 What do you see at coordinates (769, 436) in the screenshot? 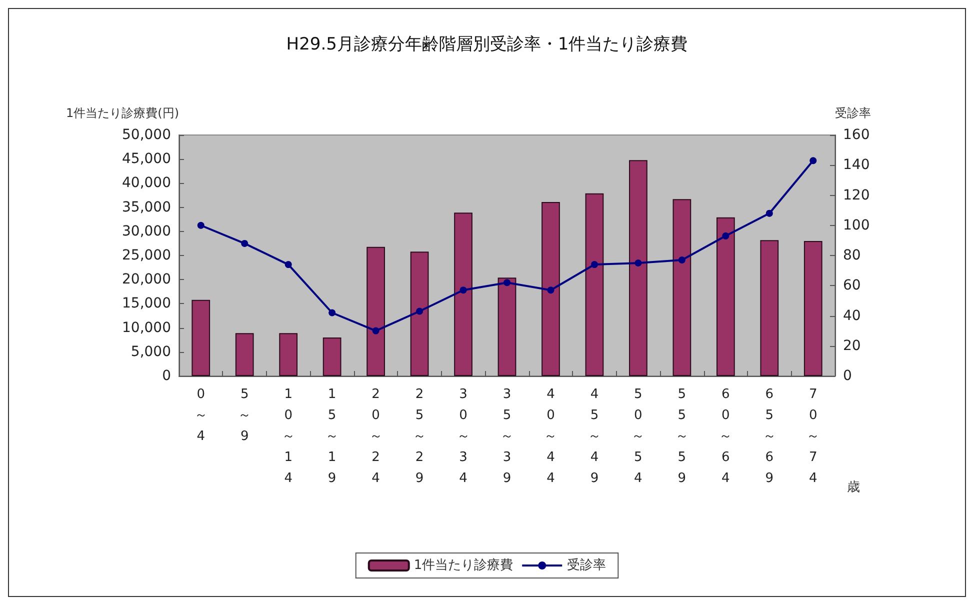
I see `x-tick-label: 65～69` at bounding box center [769, 436].